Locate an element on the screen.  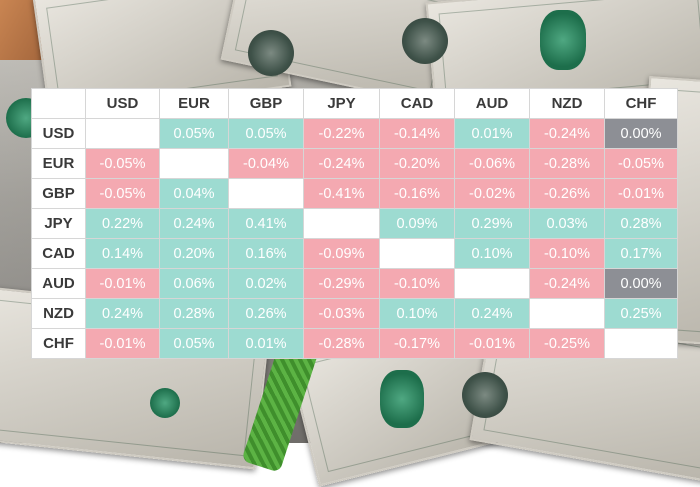
value-cell: -0.09% is located at coordinates (341, 253).